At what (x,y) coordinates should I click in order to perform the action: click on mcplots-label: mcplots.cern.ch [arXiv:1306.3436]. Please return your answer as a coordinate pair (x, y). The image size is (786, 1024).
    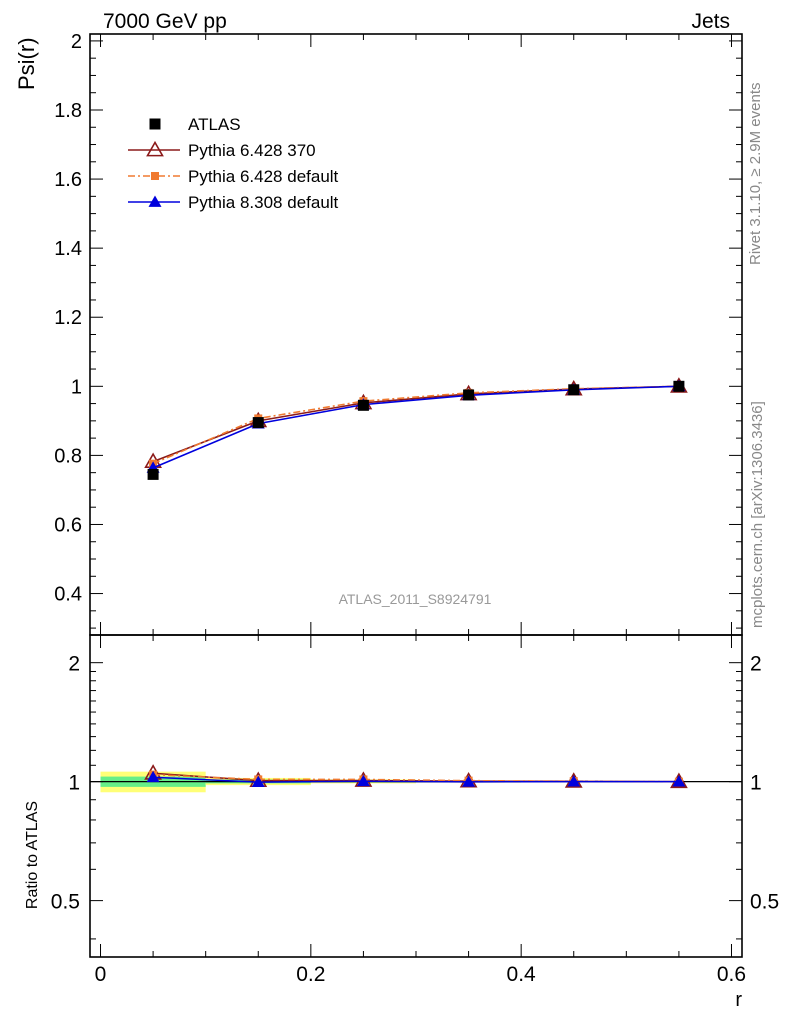
    Looking at the image, I should click on (757, 514).